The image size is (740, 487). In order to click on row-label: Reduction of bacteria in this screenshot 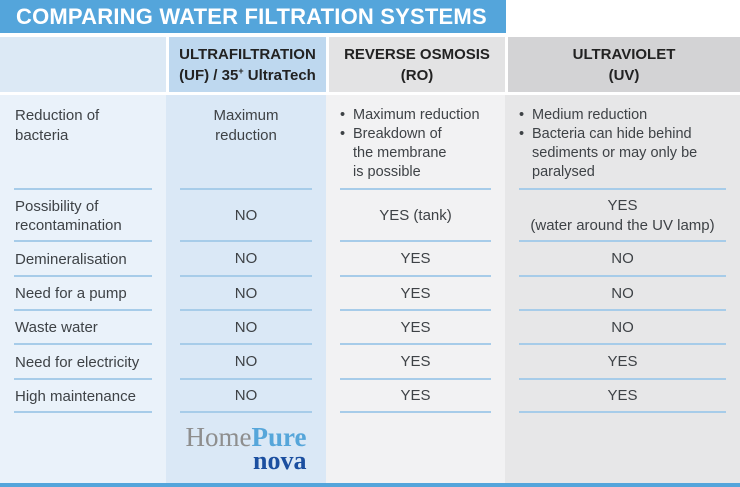, I will do `click(83, 142)`.